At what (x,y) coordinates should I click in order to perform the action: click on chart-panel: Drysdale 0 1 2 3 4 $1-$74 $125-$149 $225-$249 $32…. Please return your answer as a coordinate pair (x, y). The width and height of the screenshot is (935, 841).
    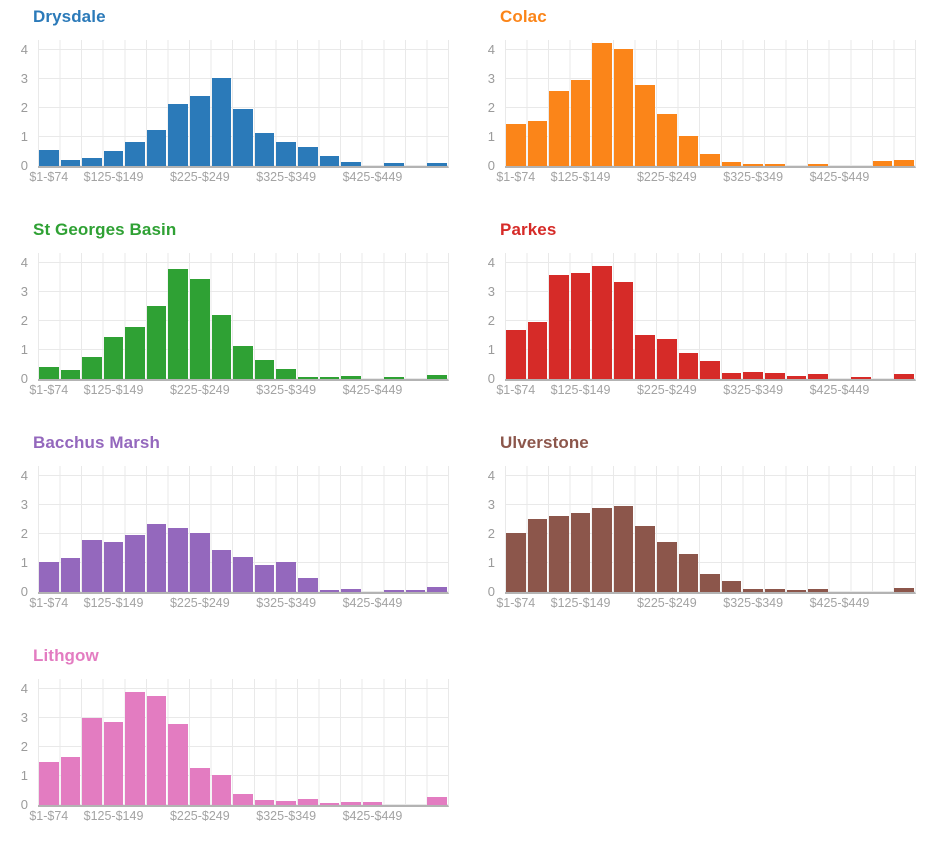
    Looking at the image, I should click on (233, 106).